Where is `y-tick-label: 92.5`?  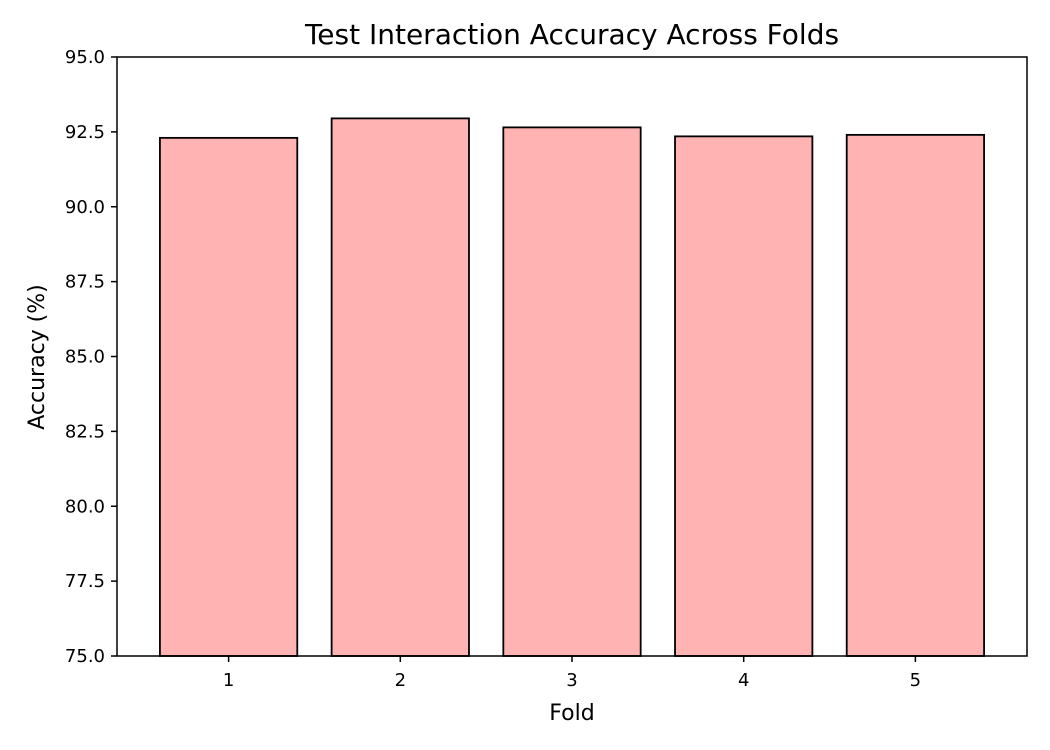
y-tick-label: 92.5 is located at coordinates (85, 132).